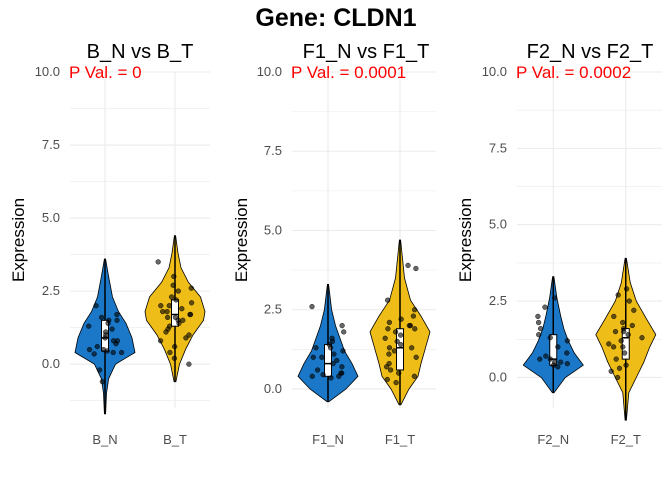  I want to click on p-value-annotation: P Val. = 0.0001, so click(348, 72).